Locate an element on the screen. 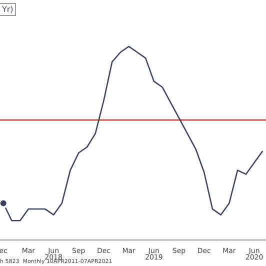 The width and height of the screenshot is (266, 266). text: Yr) is located at coordinates (8, 9).